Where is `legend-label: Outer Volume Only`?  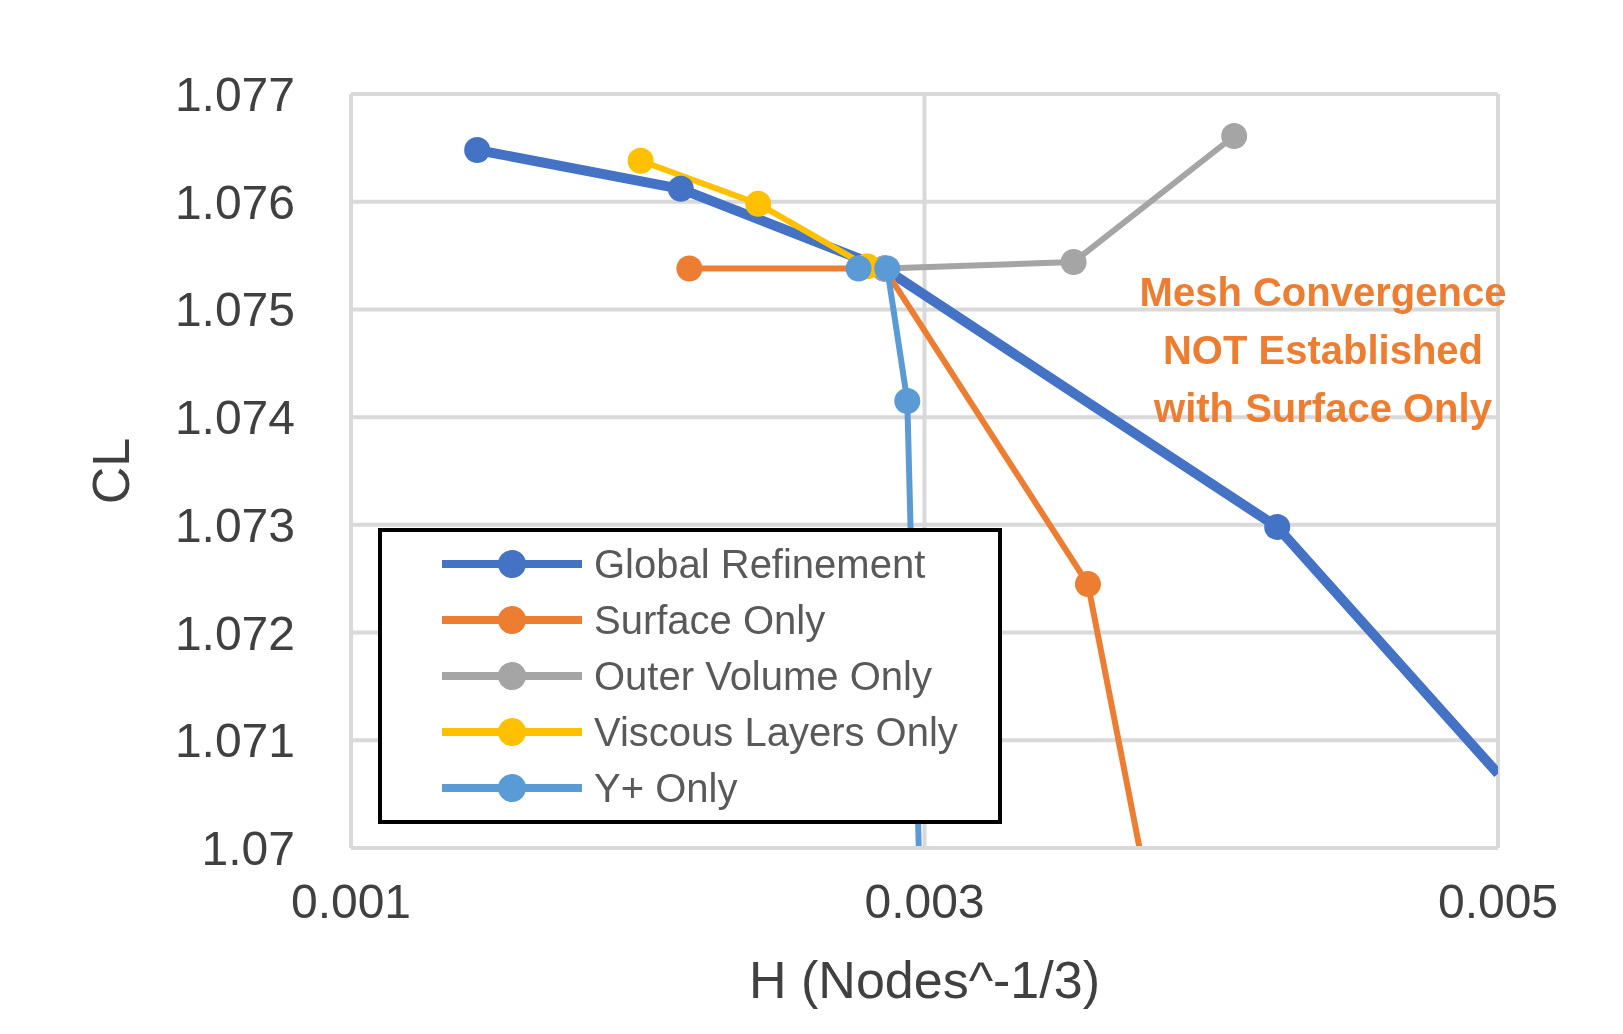
legend-label: Outer Volume Only is located at coordinates (763, 676).